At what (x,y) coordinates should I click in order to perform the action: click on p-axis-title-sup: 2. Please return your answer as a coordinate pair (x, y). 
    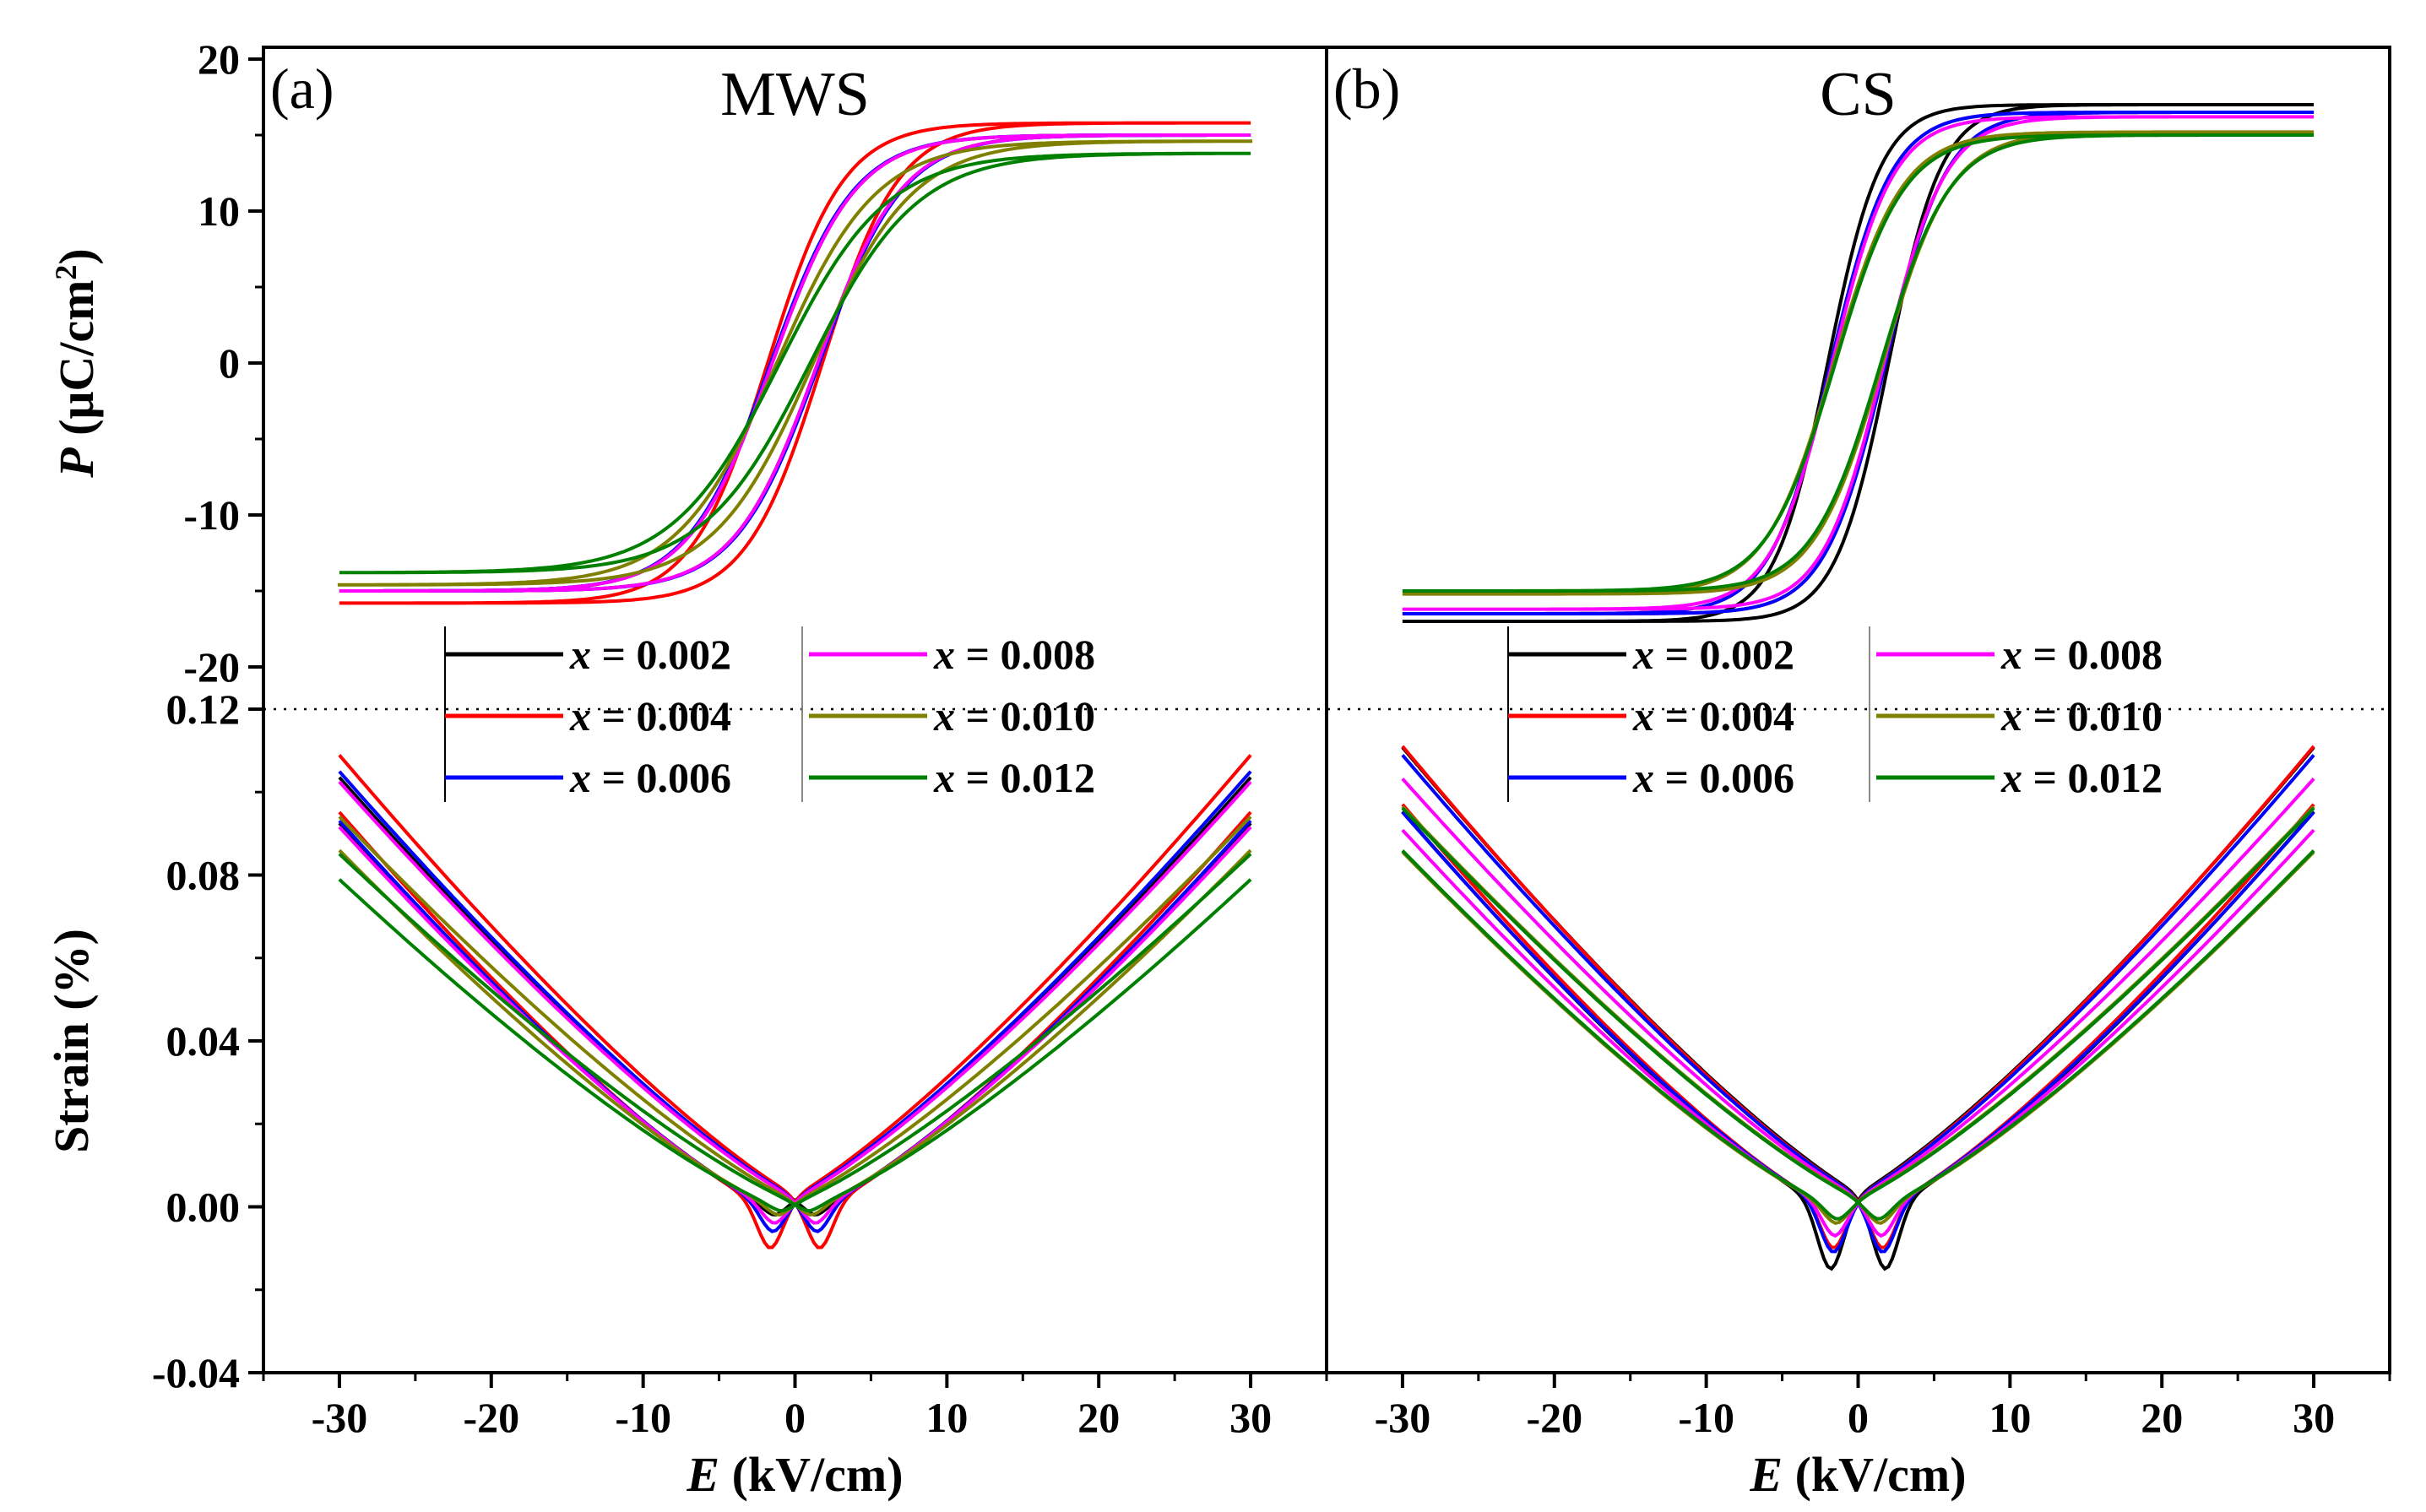
    Looking at the image, I should click on (66, 272).